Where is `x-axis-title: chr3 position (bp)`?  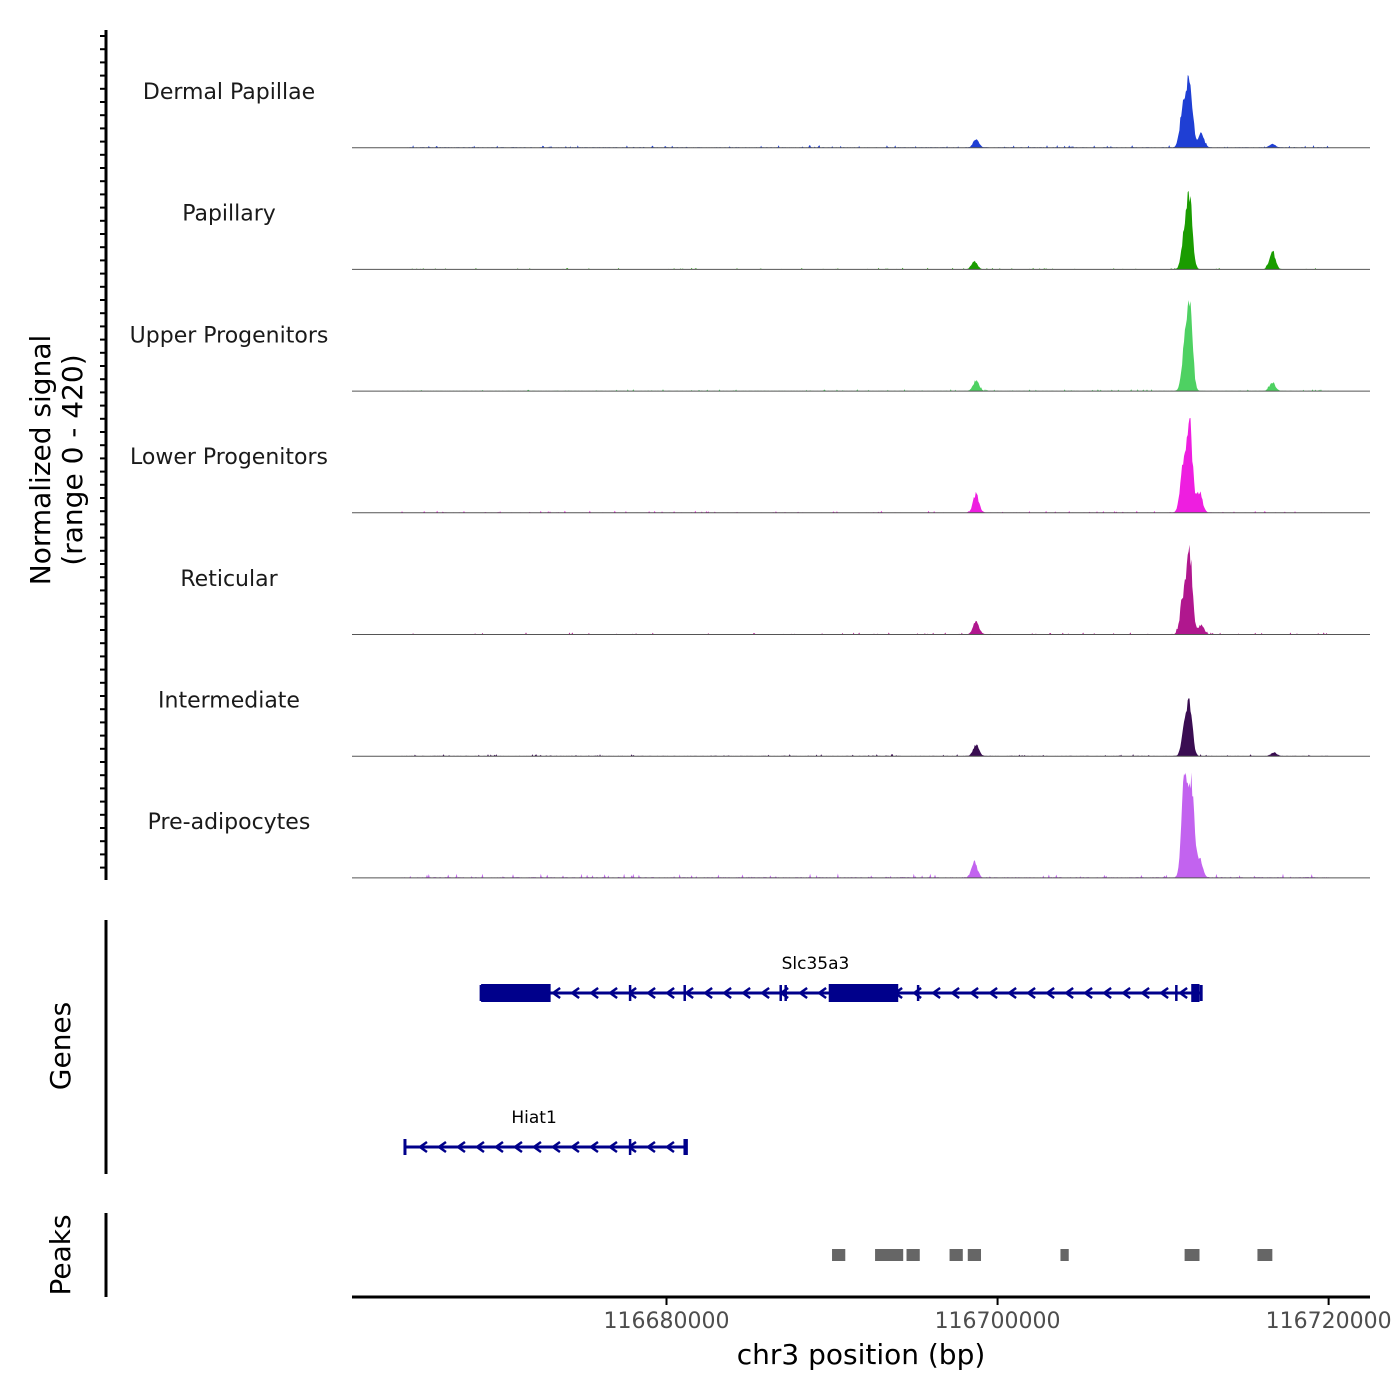 x-axis-title: chr3 position (bp) is located at coordinates (861, 1354).